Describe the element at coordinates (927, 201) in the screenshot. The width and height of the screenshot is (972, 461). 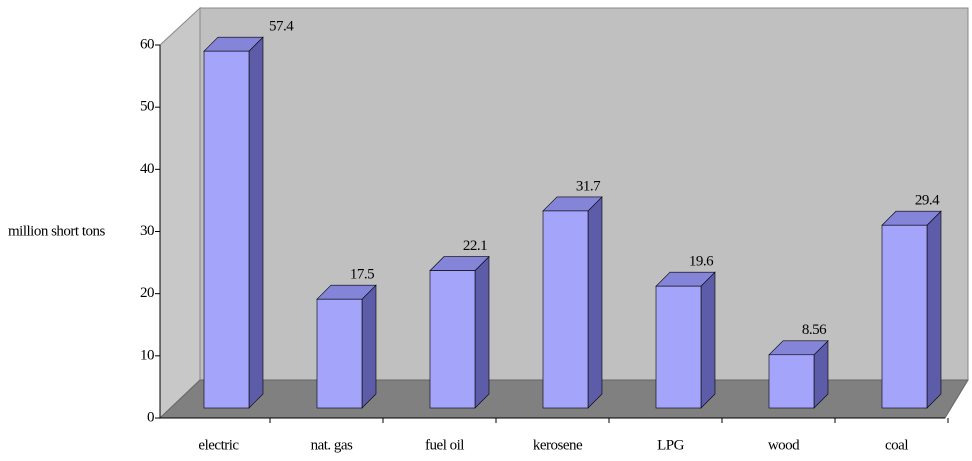
I see `value-label: 29.4` at that location.